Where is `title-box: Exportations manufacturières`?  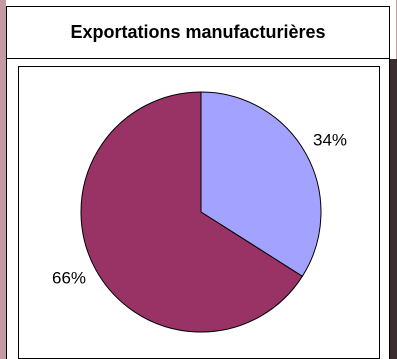
title-box: Exportations manufacturières is located at coordinates (198, 32).